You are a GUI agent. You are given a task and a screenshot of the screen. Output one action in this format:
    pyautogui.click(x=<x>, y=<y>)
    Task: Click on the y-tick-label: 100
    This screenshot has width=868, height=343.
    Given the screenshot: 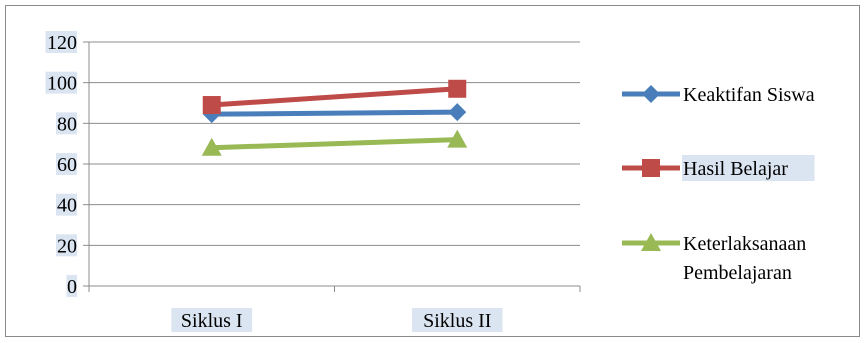 What is the action you would take?
    pyautogui.click(x=62, y=84)
    